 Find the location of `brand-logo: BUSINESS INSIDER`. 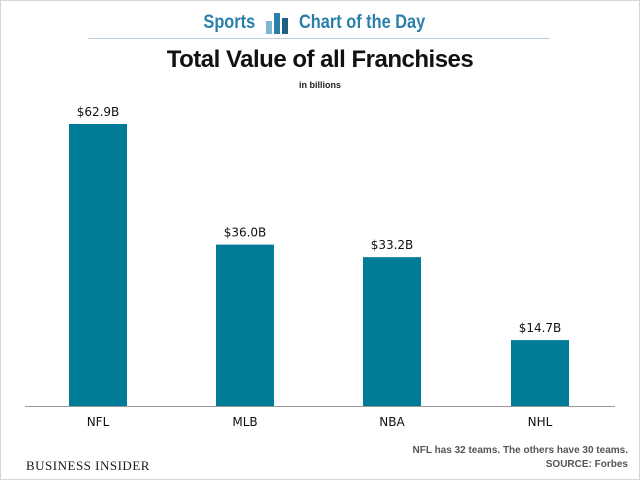

brand-logo: BUSINESS INSIDER is located at coordinates (88, 465).